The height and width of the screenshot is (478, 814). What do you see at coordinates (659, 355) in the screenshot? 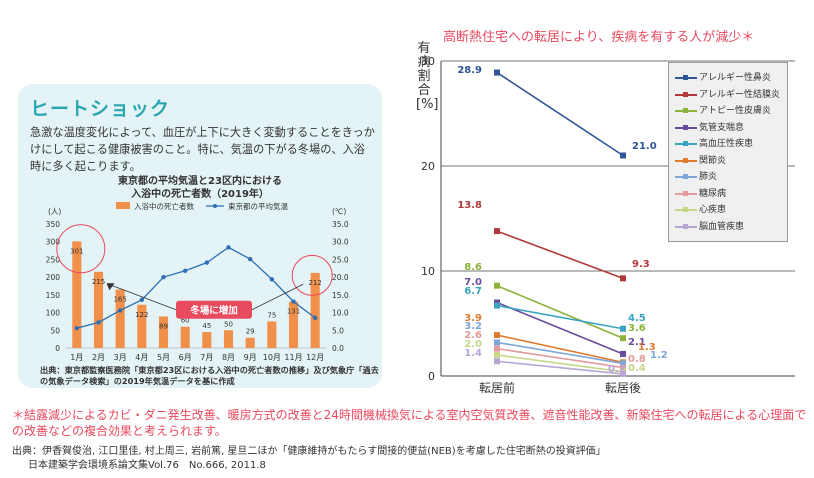
I see `after-value-label: 1.2` at bounding box center [659, 355].